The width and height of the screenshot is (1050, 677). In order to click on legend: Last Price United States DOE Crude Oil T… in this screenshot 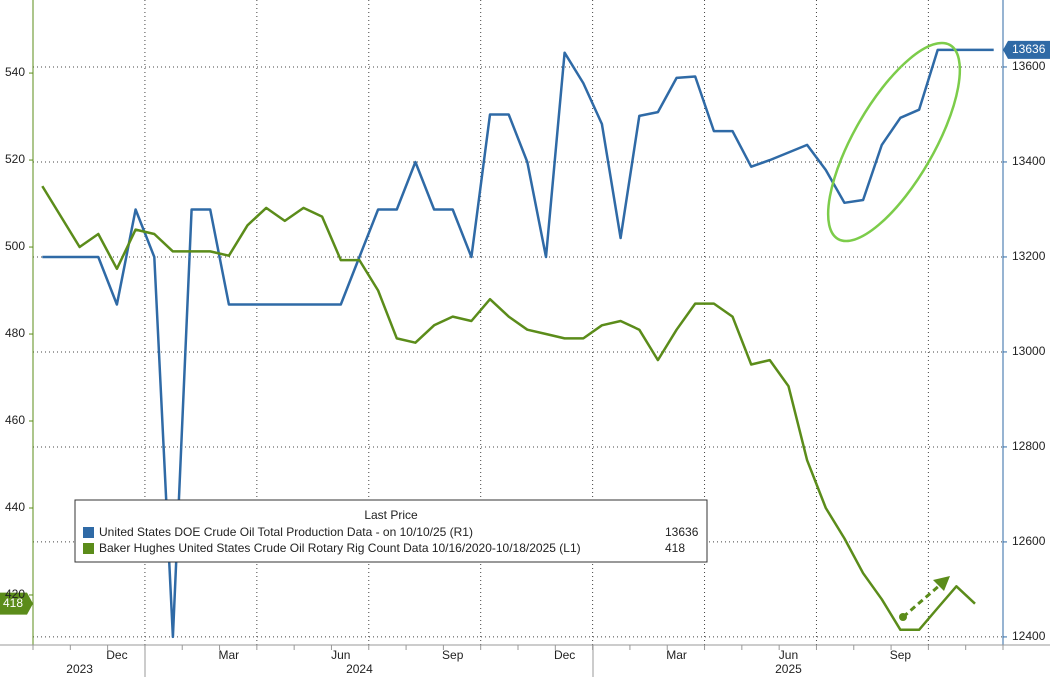, I will do `click(391, 531)`.